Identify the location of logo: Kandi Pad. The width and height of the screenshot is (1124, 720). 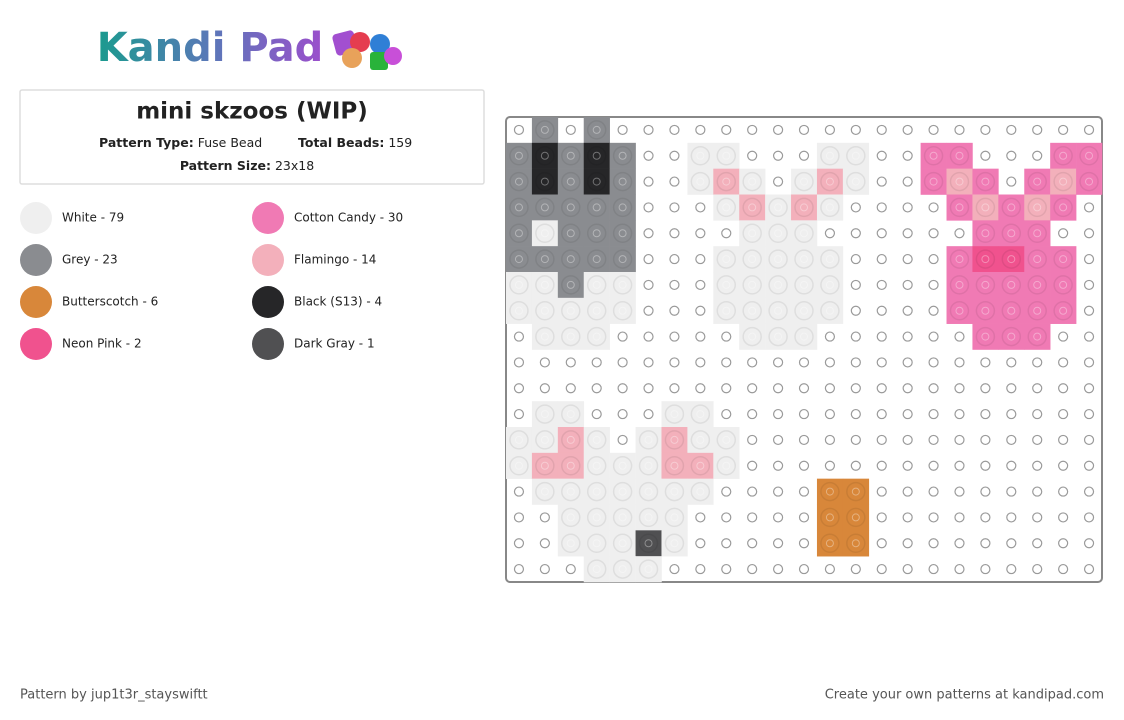
(210, 48).